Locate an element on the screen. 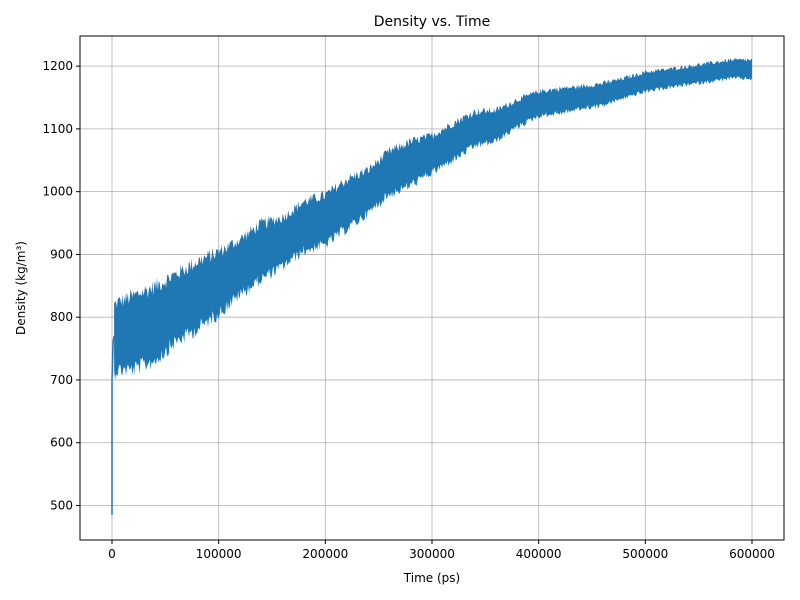 This screenshot has width=800, height=600. y-axis-label: Density (kg/m³) is located at coordinates (21, 288).